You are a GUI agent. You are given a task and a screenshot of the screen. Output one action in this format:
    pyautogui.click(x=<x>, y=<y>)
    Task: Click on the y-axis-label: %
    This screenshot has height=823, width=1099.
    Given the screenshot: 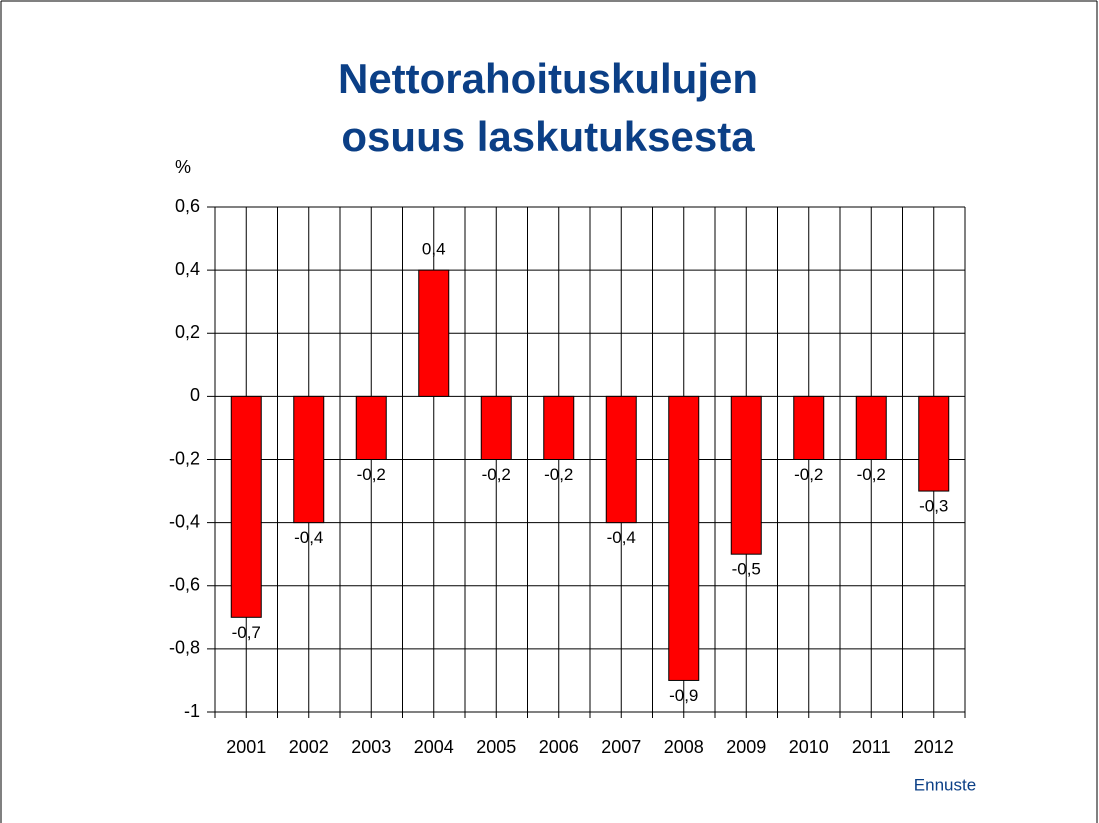 What is the action you would take?
    pyautogui.click(x=183, y=167)
    